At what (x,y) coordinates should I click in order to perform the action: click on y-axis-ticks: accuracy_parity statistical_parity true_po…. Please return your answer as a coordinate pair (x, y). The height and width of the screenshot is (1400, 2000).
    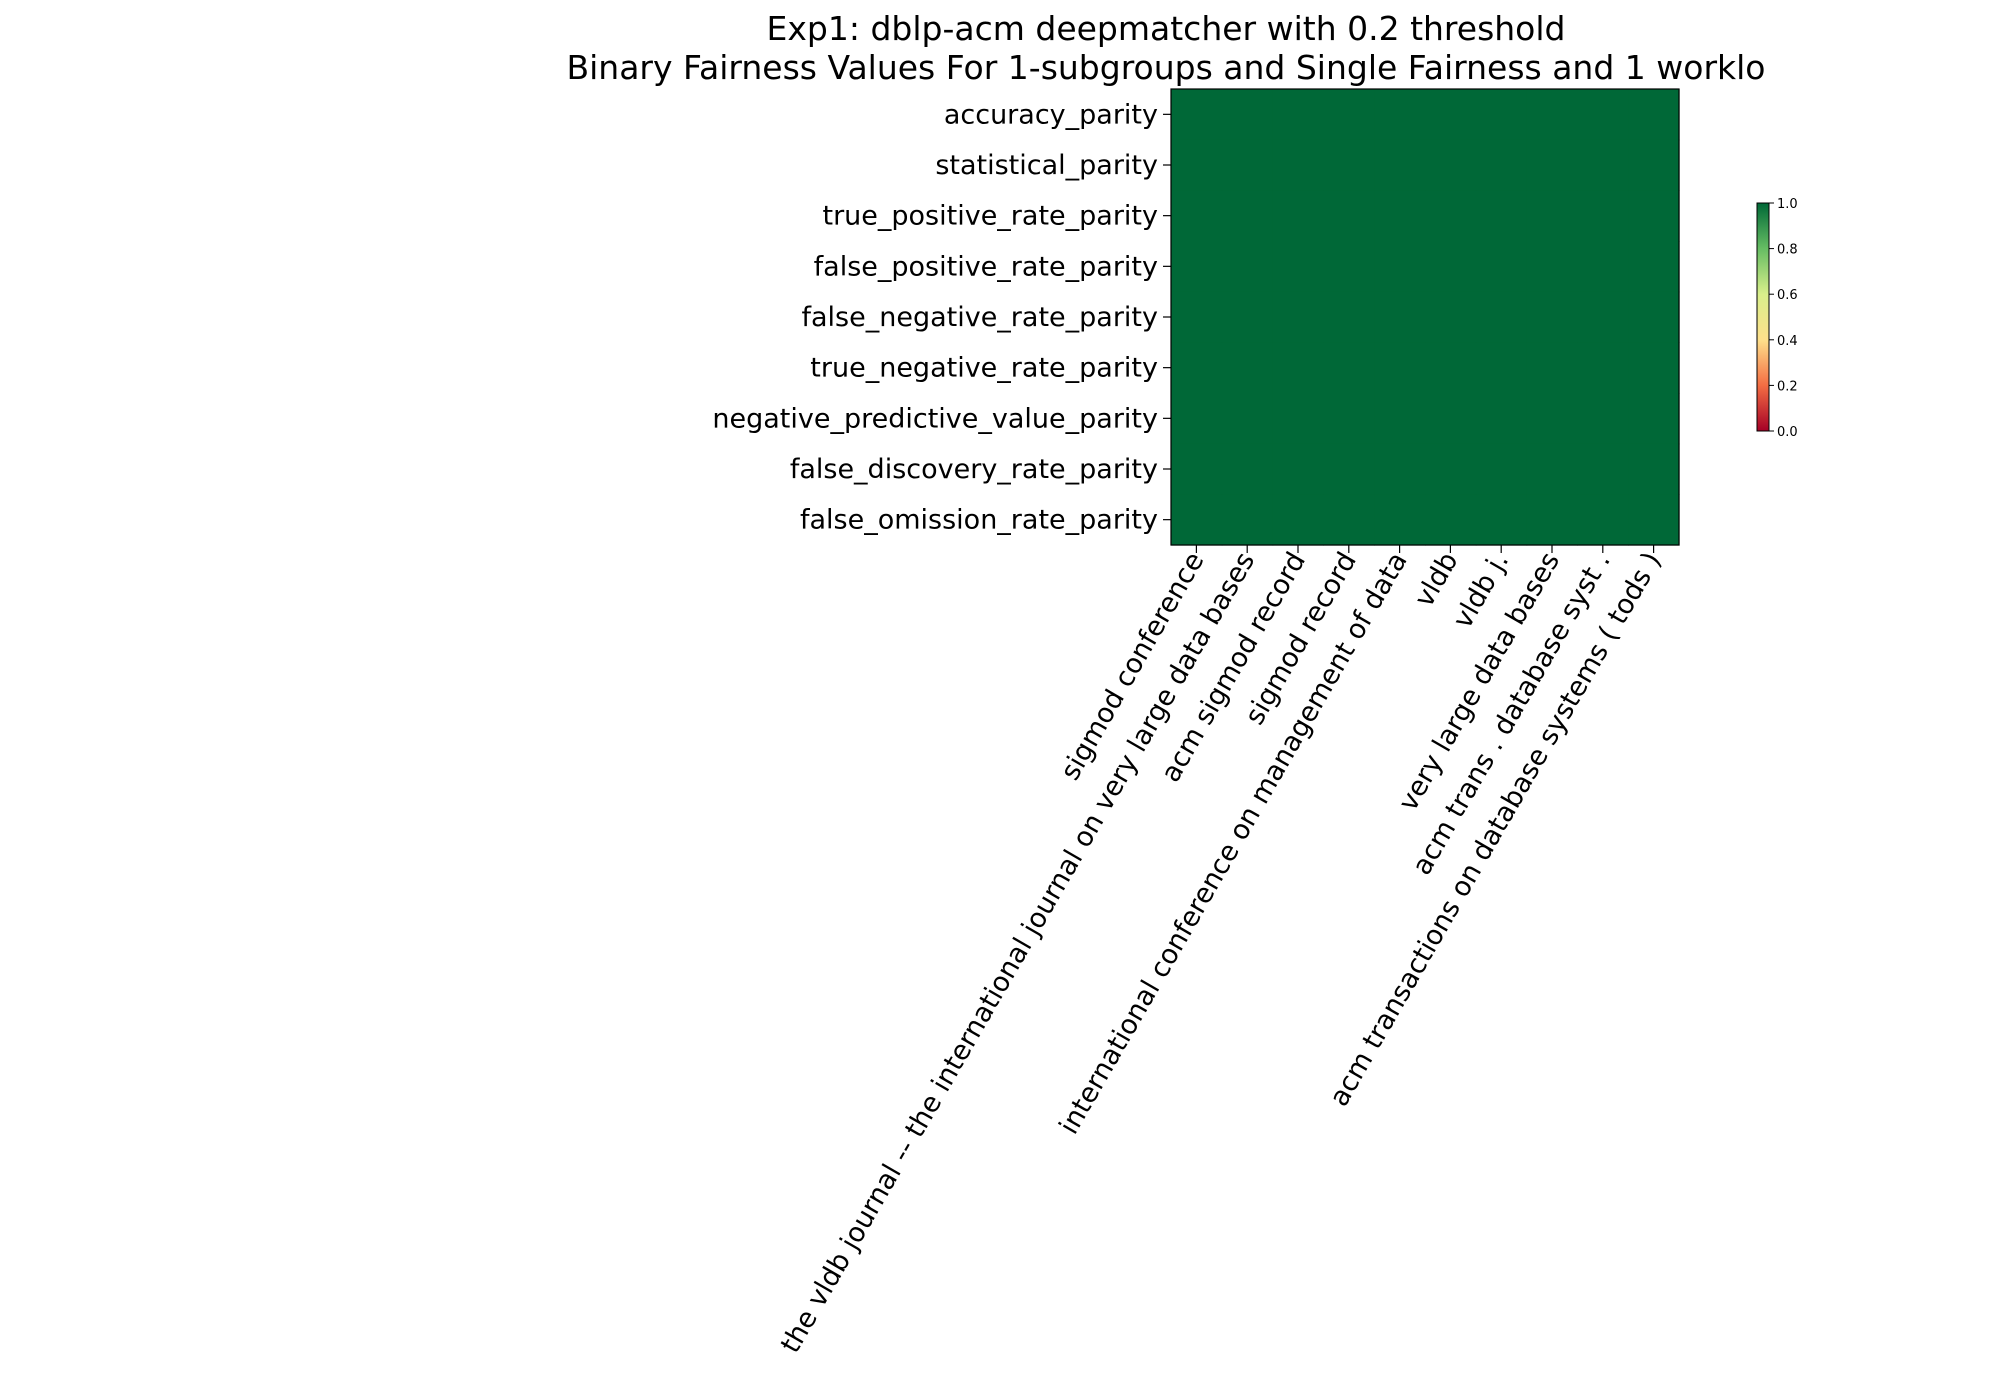
    Looking at the image, I should click on (941, 317).